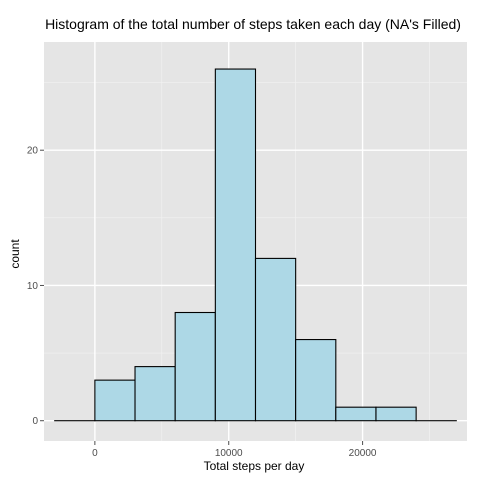 The width and height of the screenshot is (480, 480). I want to click on x-tick-label: 10000, so click(229, 453).